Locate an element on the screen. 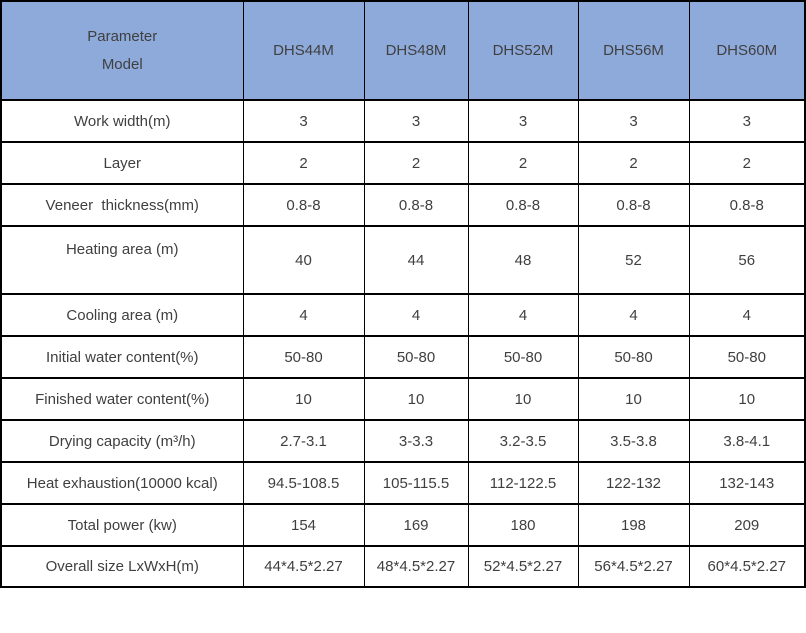  value-cell: 2.7-3.1 is located at coordinates (303, 441).